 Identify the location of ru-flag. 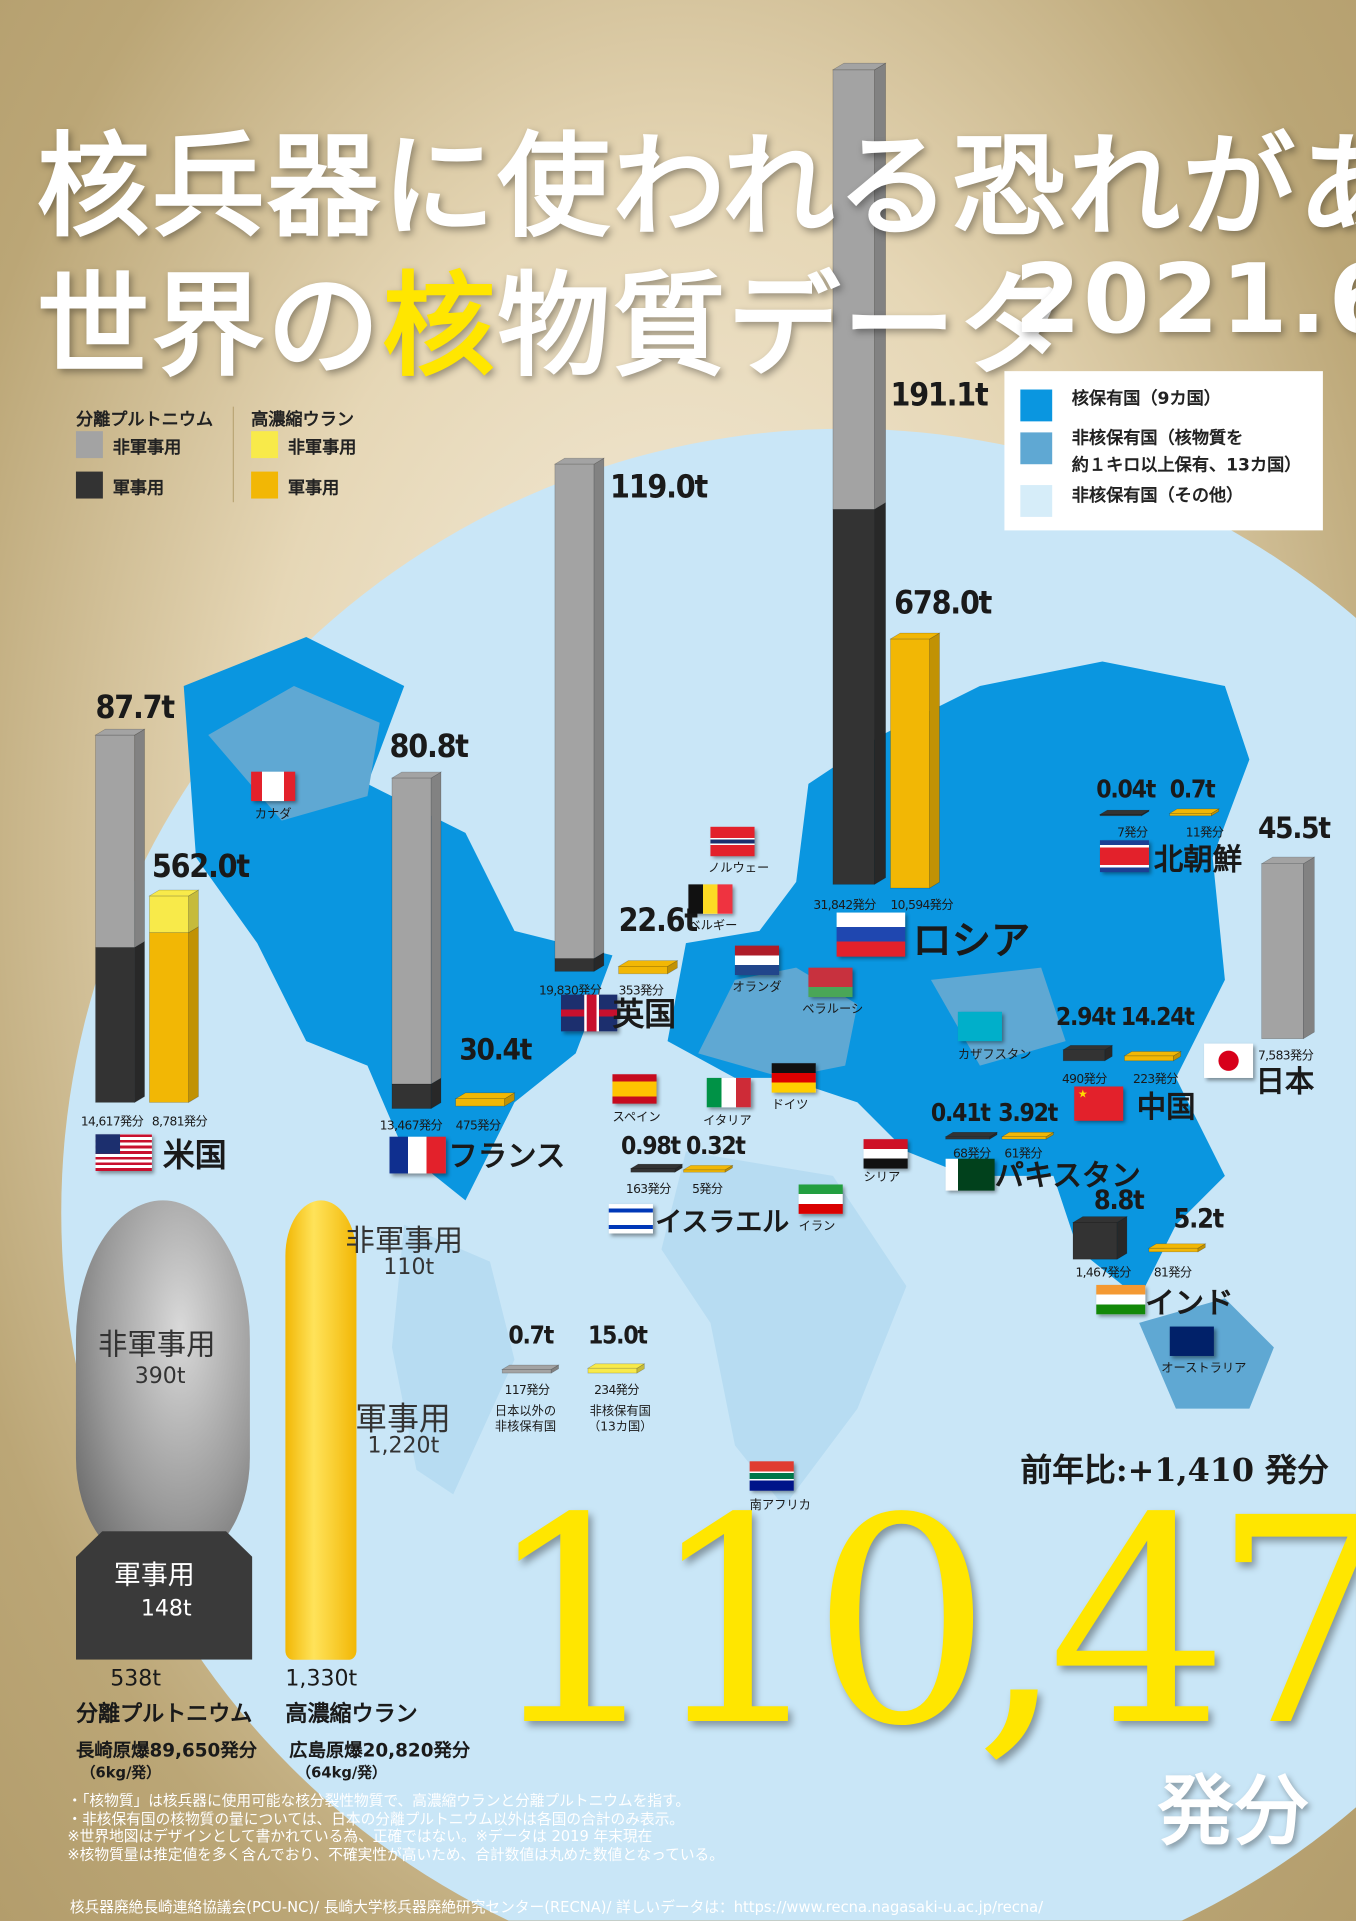
(871, 934).